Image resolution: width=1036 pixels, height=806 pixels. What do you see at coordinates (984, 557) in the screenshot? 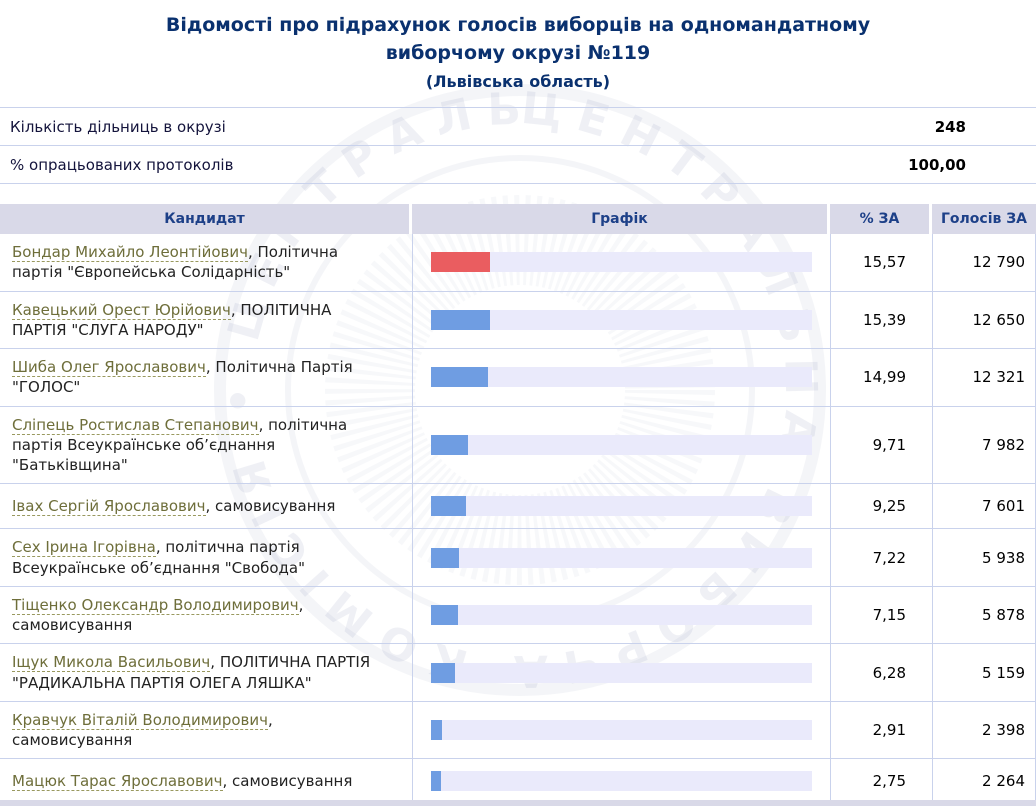
I see `votes-value: 5 938` at bounding box center [984, 557].